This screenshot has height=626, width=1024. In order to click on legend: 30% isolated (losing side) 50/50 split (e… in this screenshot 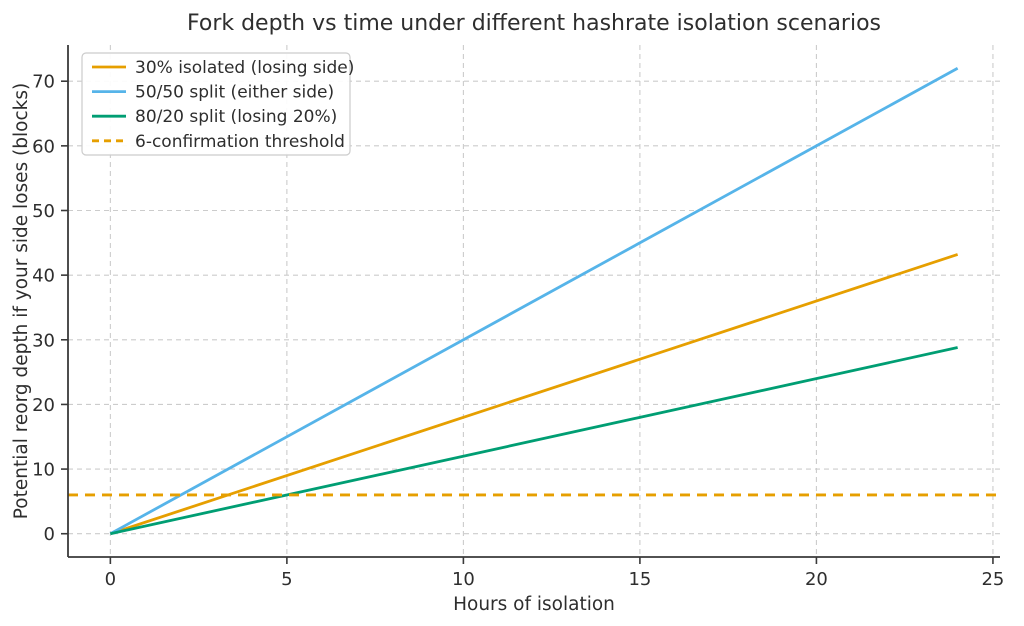, I will do `click(217, 104)`.